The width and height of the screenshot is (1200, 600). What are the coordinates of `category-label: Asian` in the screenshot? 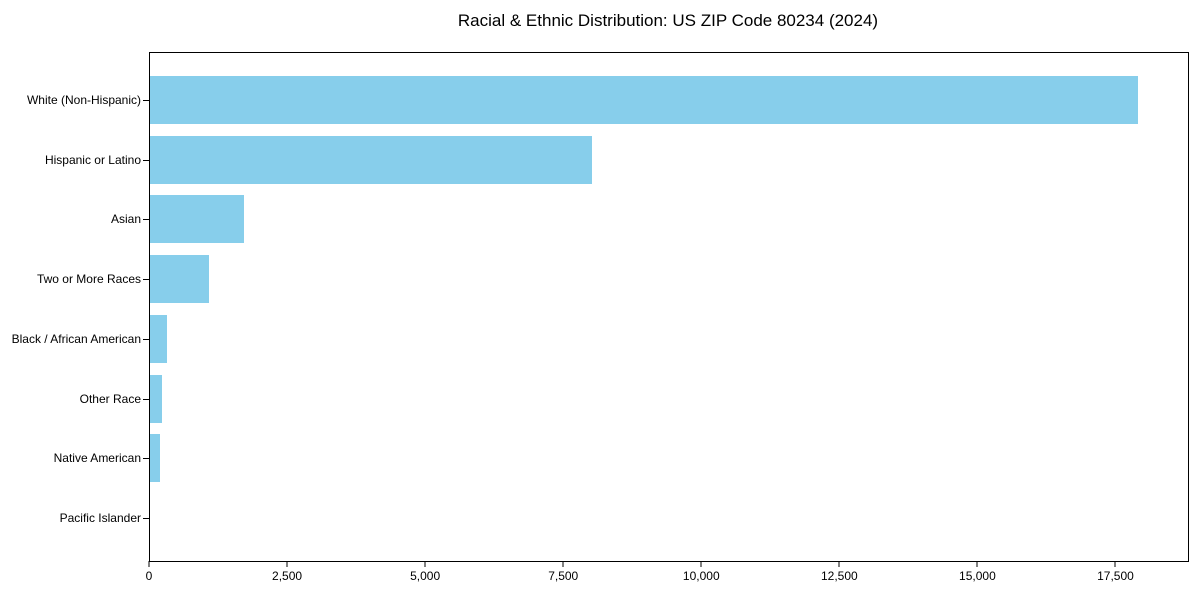 It's located at (125, 219).